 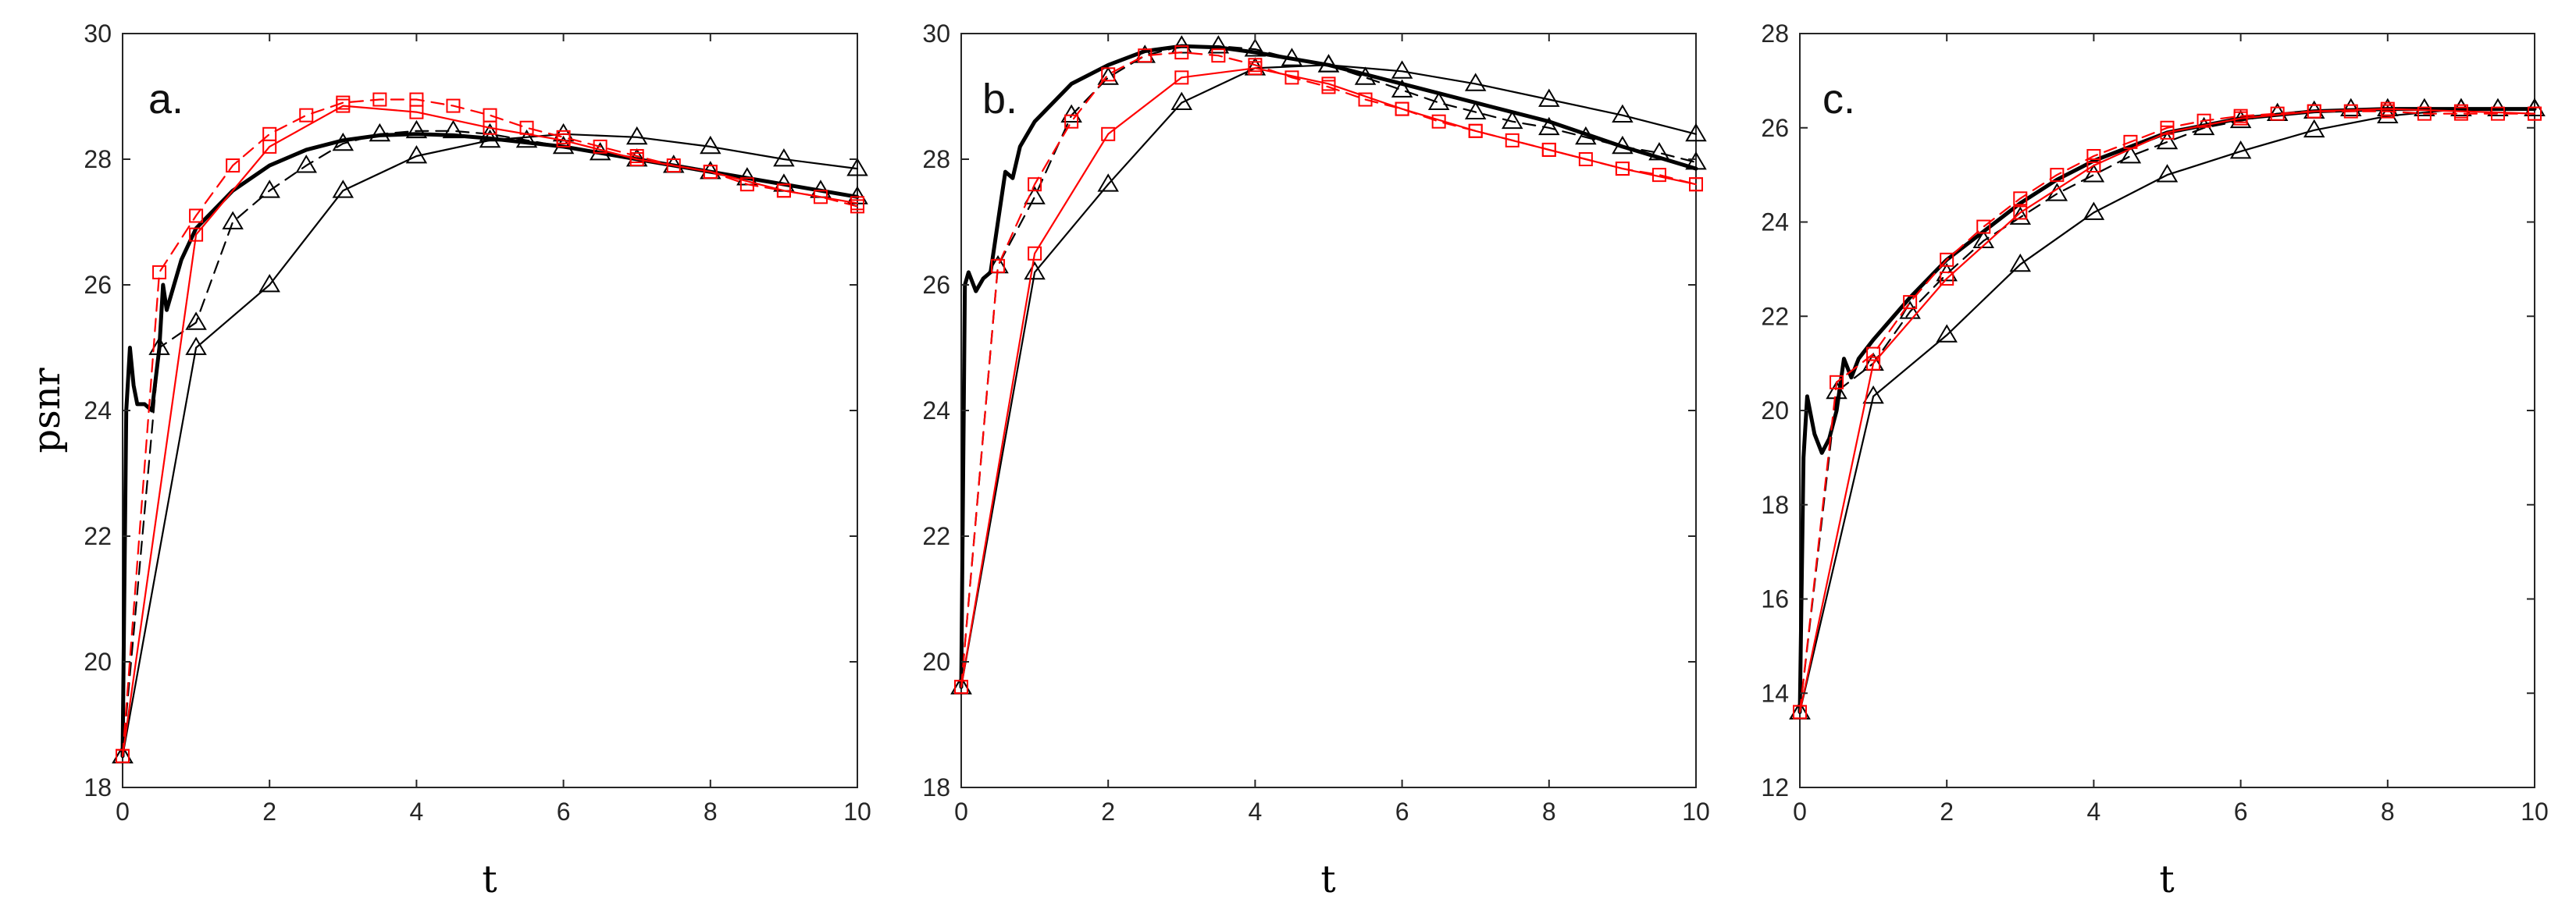 I want to click on x-axis-label: t, so click(x=2166, y=879).